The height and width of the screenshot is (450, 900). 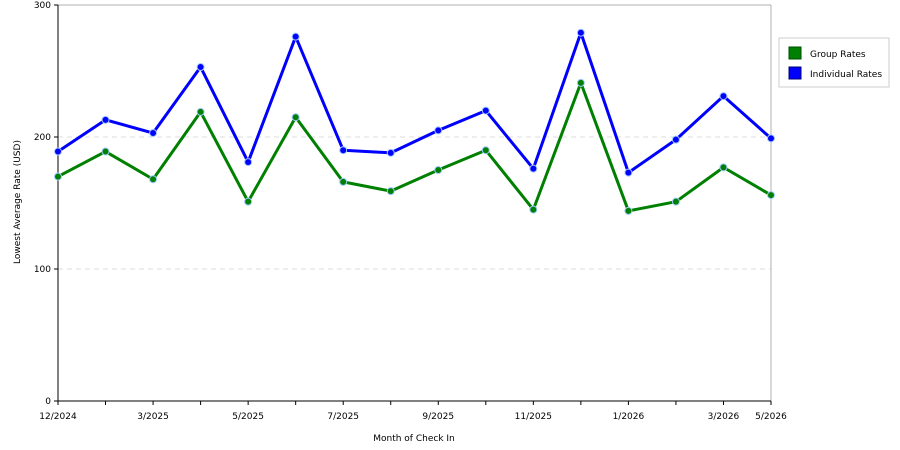 What do you see at coordinates (533, 417) in the screenshot?
I see `x-tick-label: 11/2025` at bounding box center [533, 417].